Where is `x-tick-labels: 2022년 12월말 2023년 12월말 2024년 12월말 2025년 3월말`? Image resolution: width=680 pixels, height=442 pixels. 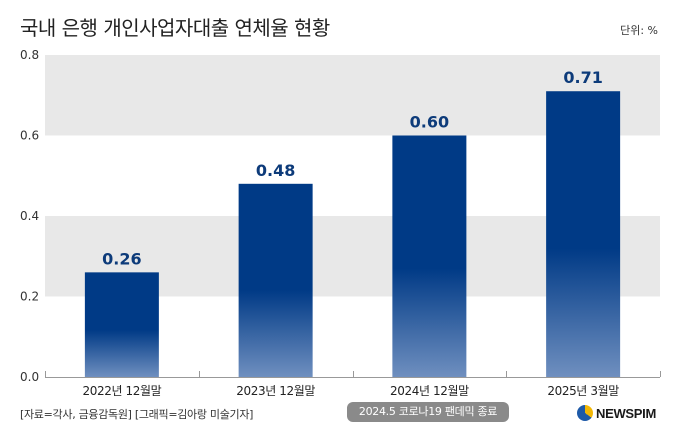
x-tick-labels: 2022년 12월말 2023년 12월말 2024년 12월말 2025년 3월말 is located at coordinates (351, 391).